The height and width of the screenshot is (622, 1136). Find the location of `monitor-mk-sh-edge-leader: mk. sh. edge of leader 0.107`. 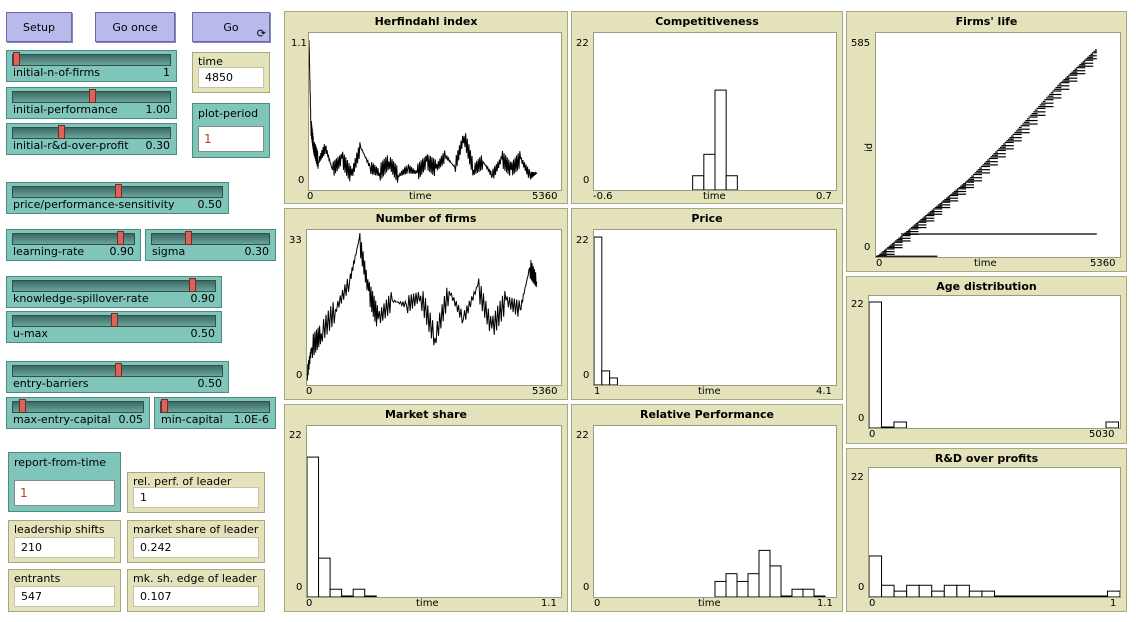

monitor-mk-sh-edge-leader: mk. sh. edge of leader 0.107 is located at coordinates (196, 590).